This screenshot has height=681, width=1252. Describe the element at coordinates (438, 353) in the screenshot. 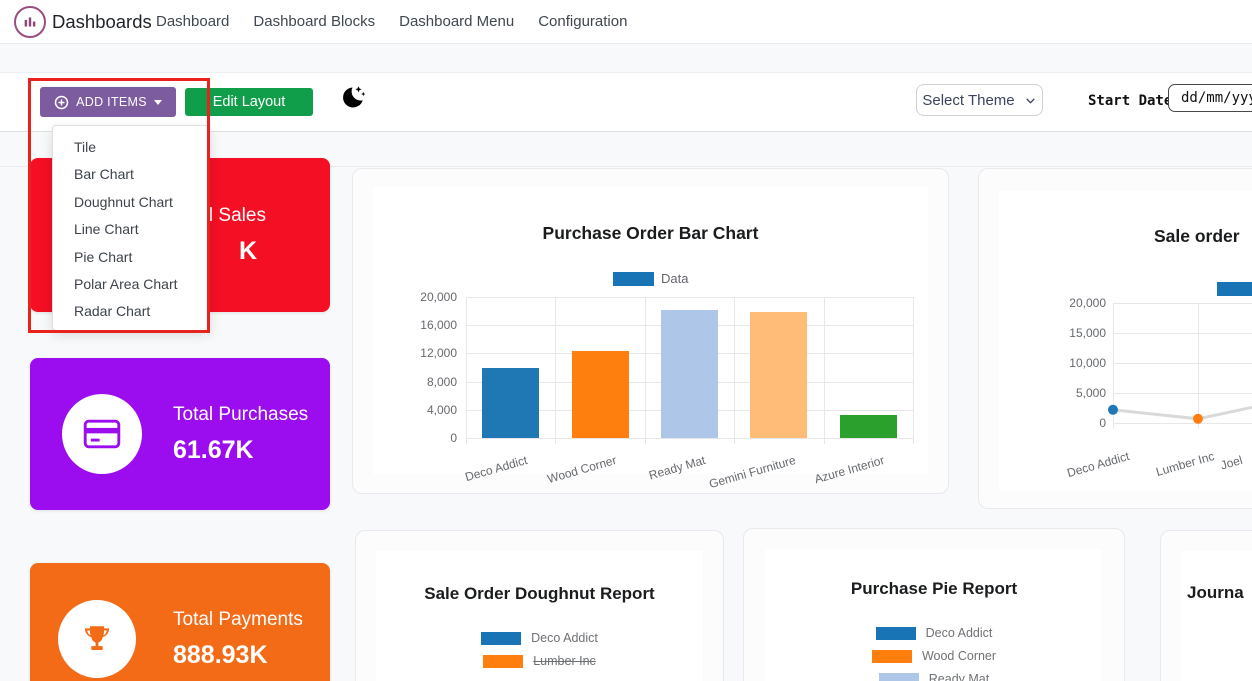

I see `y-tick-label: 12,000` at that location.